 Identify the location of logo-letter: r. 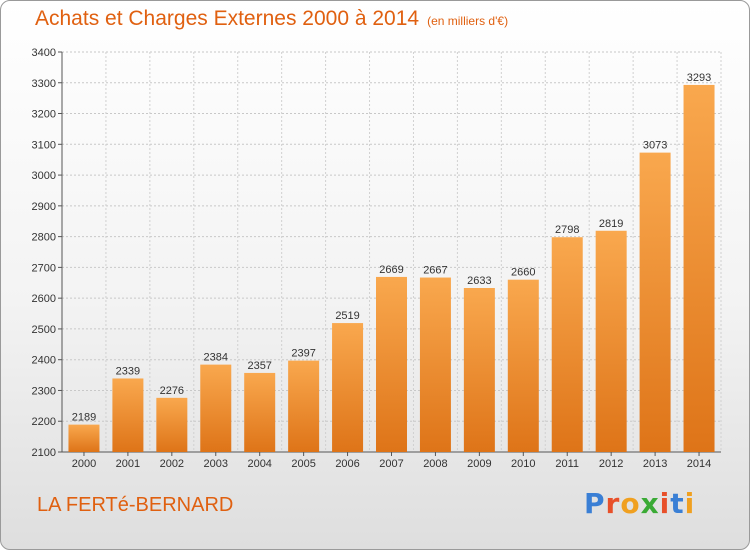
(613, 503).